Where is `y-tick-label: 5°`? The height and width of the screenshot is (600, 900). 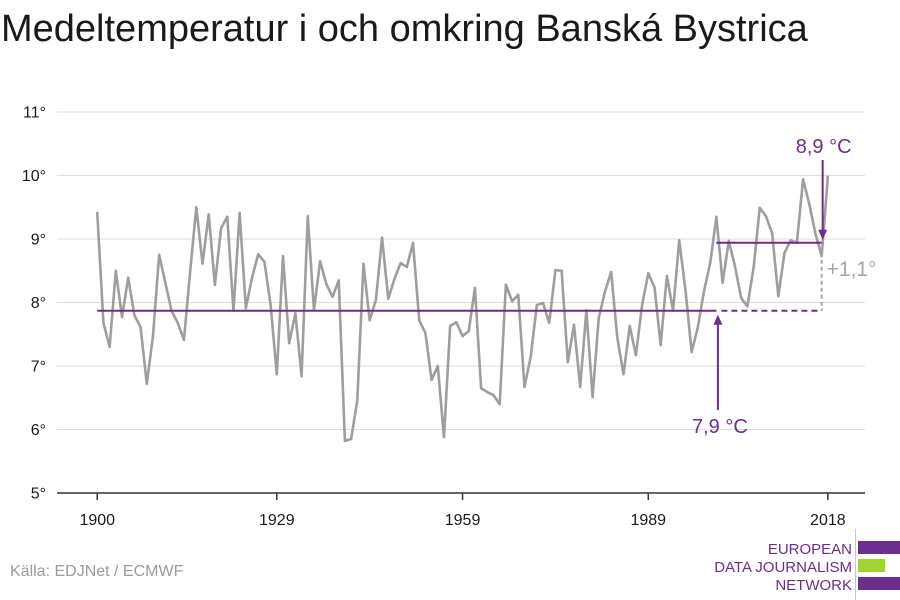
y-tick-label: 5° is located at coordinates (38, 494).